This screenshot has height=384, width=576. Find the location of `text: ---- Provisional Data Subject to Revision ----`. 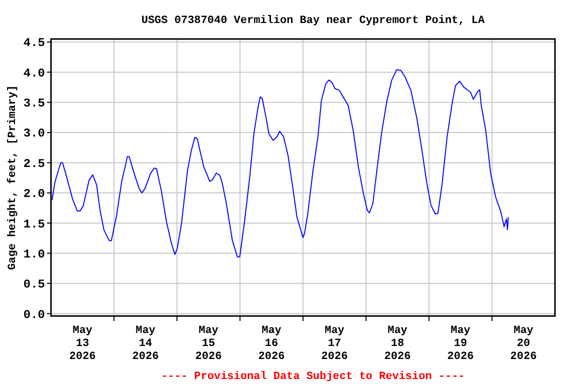

text: ---- Provisional Data Subject to Revision ---- is located at coordinates (313, 377).